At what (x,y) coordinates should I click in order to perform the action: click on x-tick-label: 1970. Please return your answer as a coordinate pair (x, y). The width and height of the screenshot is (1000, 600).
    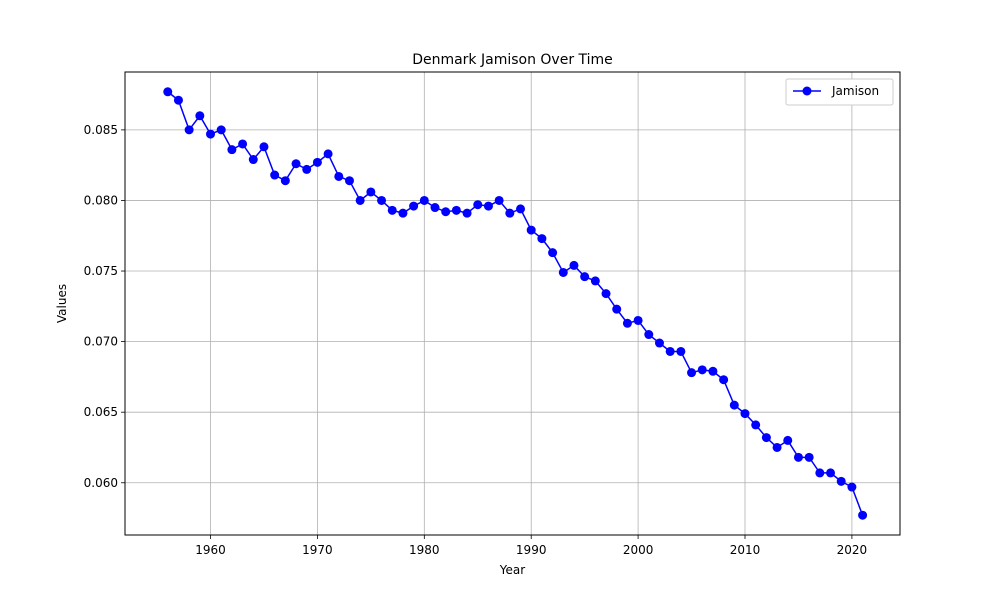
    Looking at the image, I should click on (317, 550).